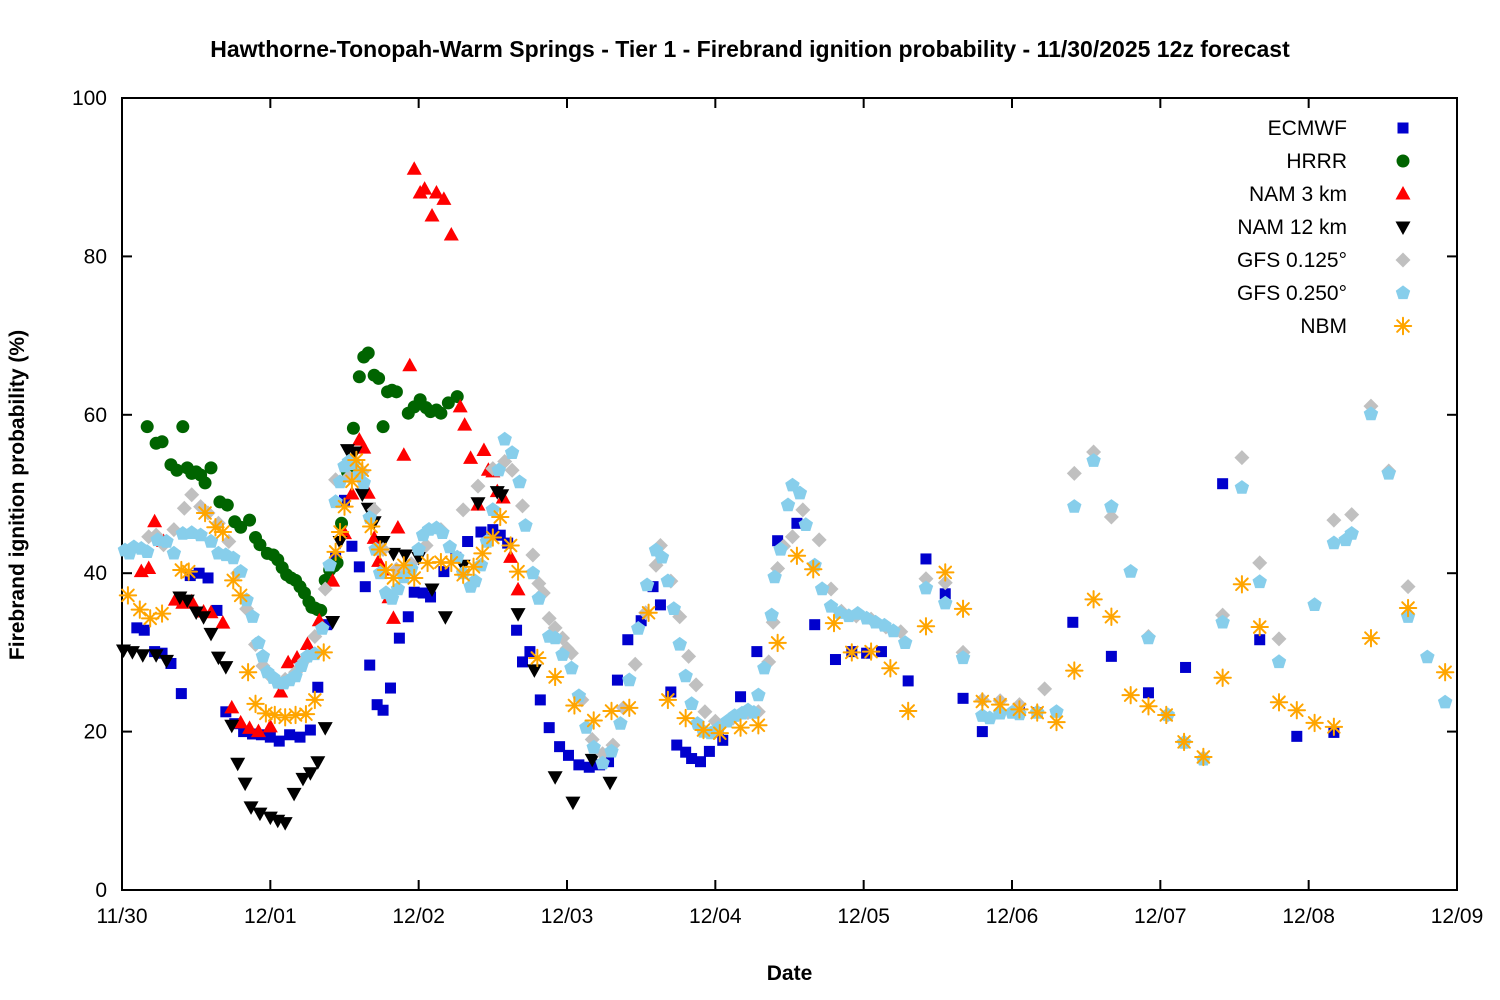 Image resolution: width=1500 pixels, height=1000 pixels. What do you see at coordinates (1403, 228) in the screenshot?
I see `legend-marker-icon` at bounding box center [1403, 228].